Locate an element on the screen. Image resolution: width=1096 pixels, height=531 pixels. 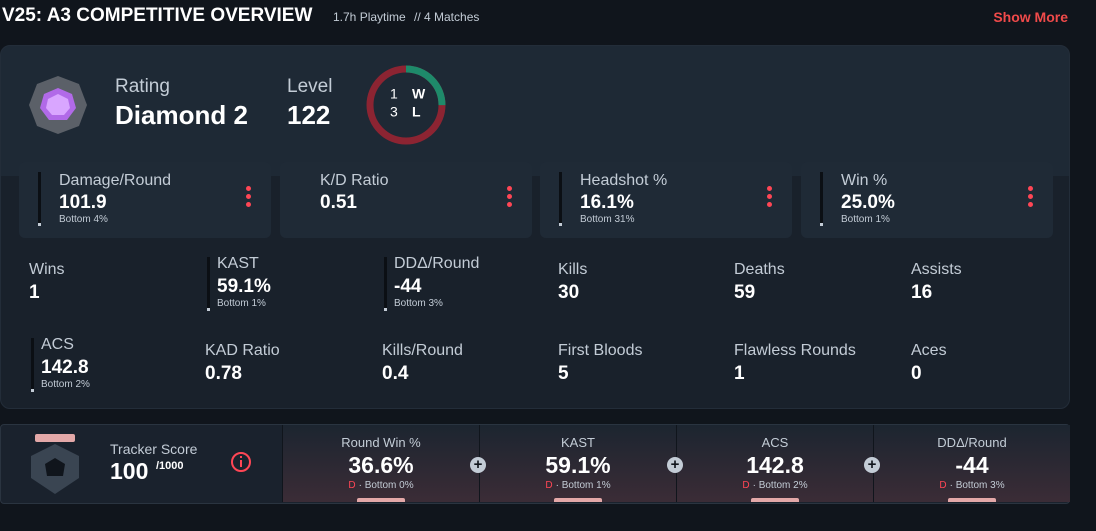
record-text: W is located at coordinates (419, 94).